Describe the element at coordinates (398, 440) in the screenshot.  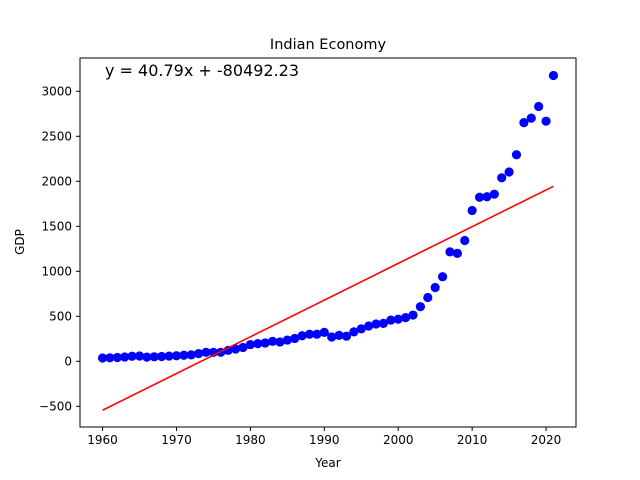
I see `x-tick-label: 2000` at that location.